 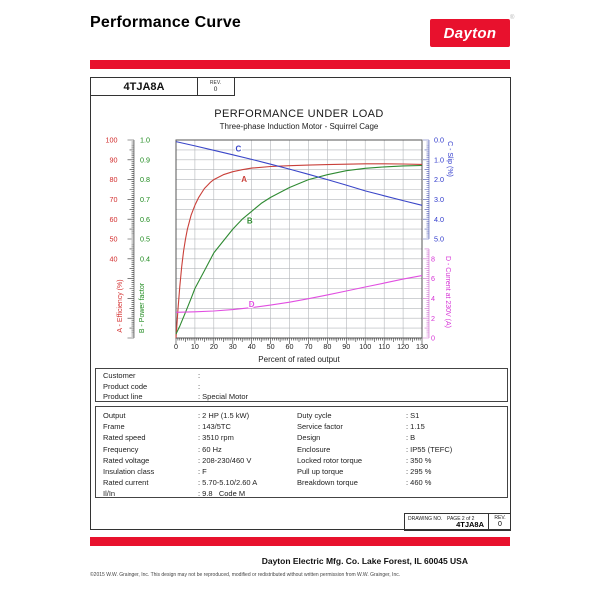 I want to click on current-tick-label: 8, so click(x=433, y=258).